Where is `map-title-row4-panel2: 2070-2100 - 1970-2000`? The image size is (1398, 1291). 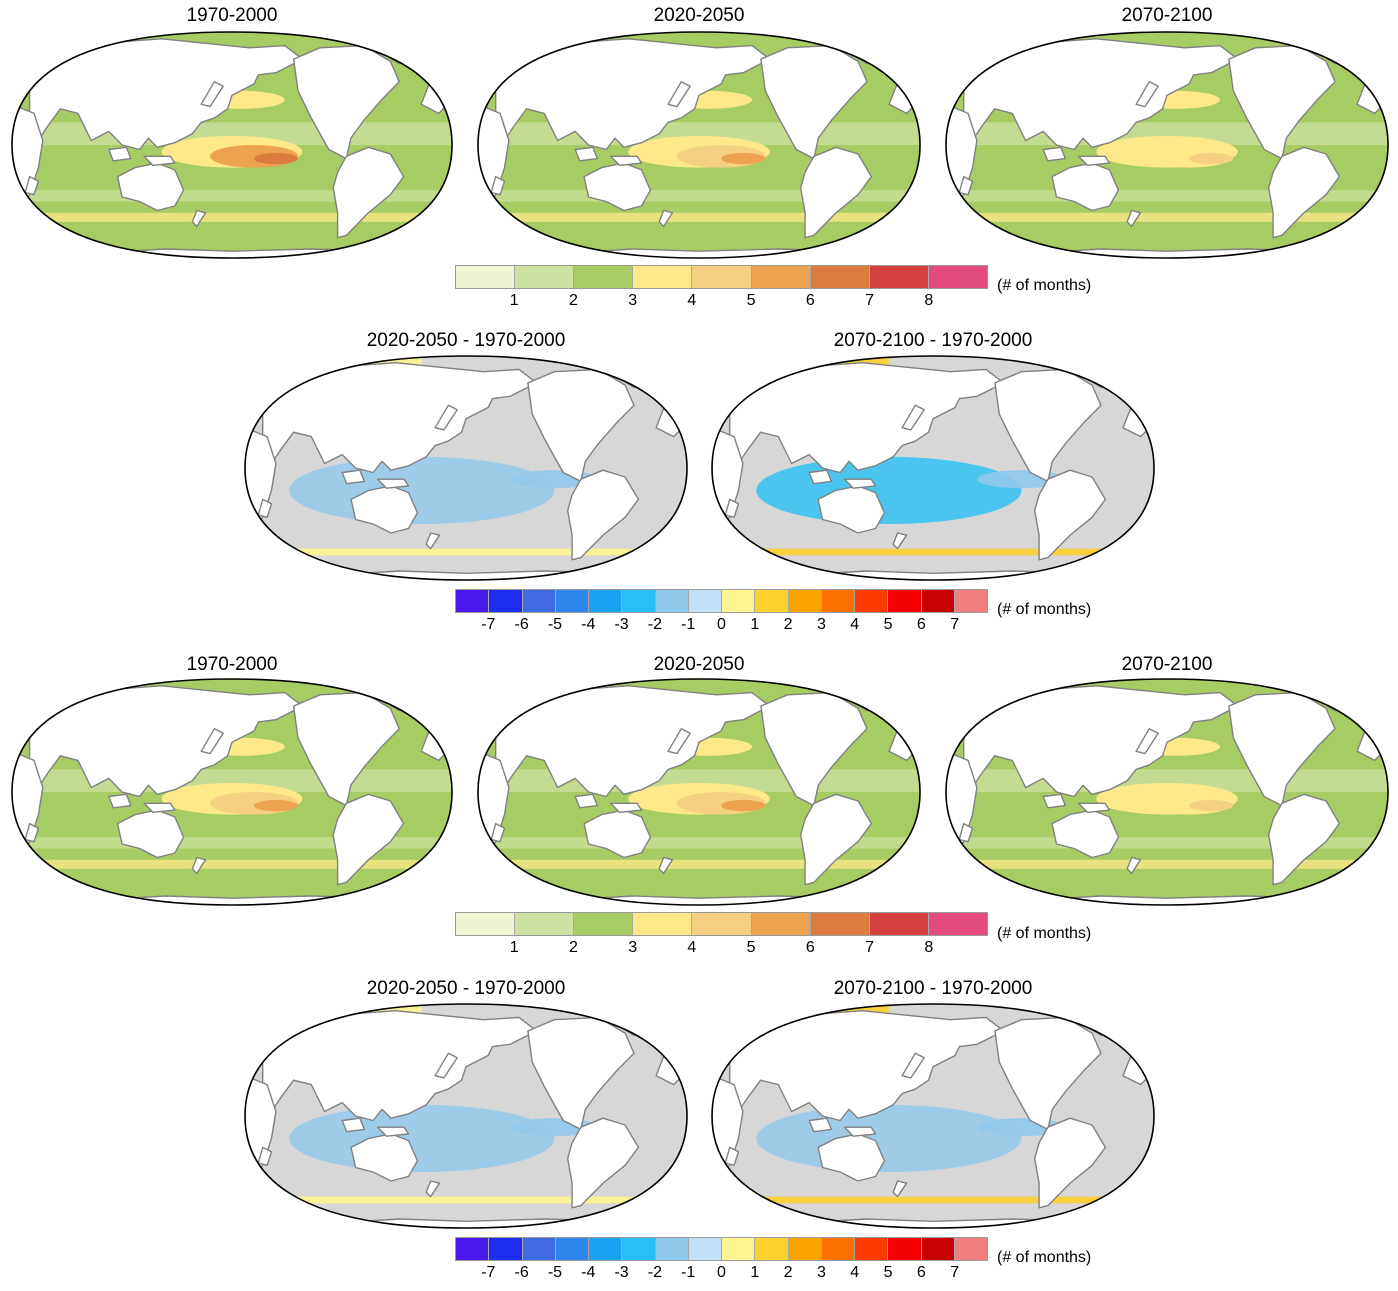 map-title-row4-panel2: 2070-2100 - 1970-2000 is located at coordinates (933, 988).